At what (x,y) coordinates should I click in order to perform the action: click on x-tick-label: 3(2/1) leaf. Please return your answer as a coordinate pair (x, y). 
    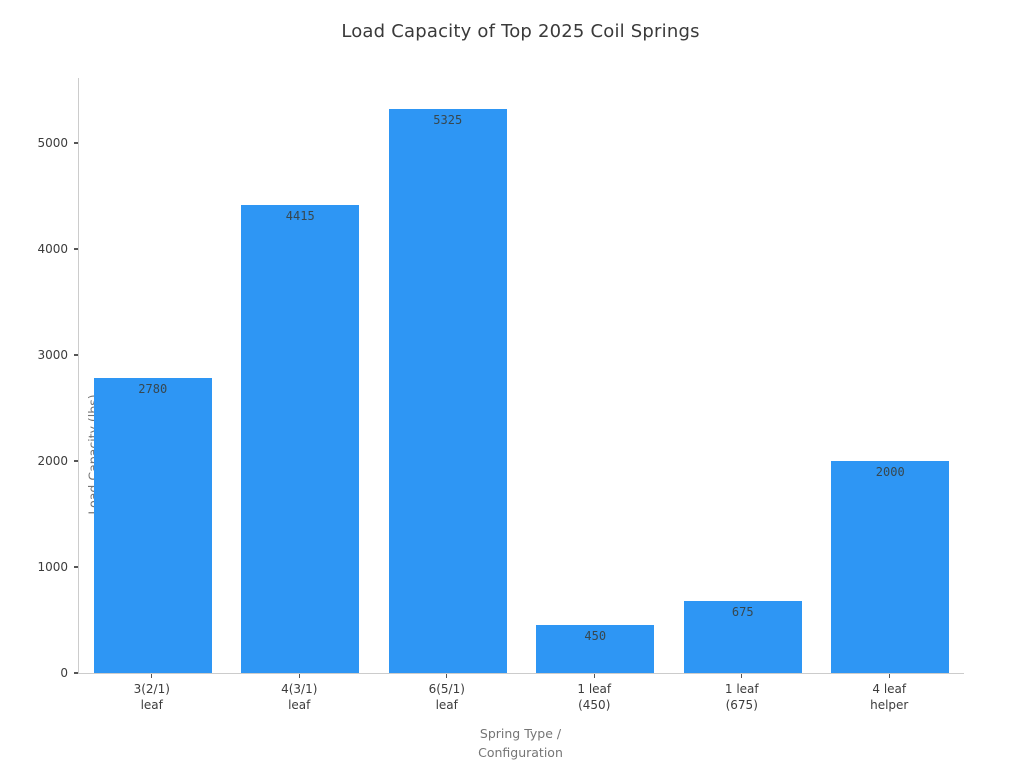
    Looking at the image, I should click on (152, 697).